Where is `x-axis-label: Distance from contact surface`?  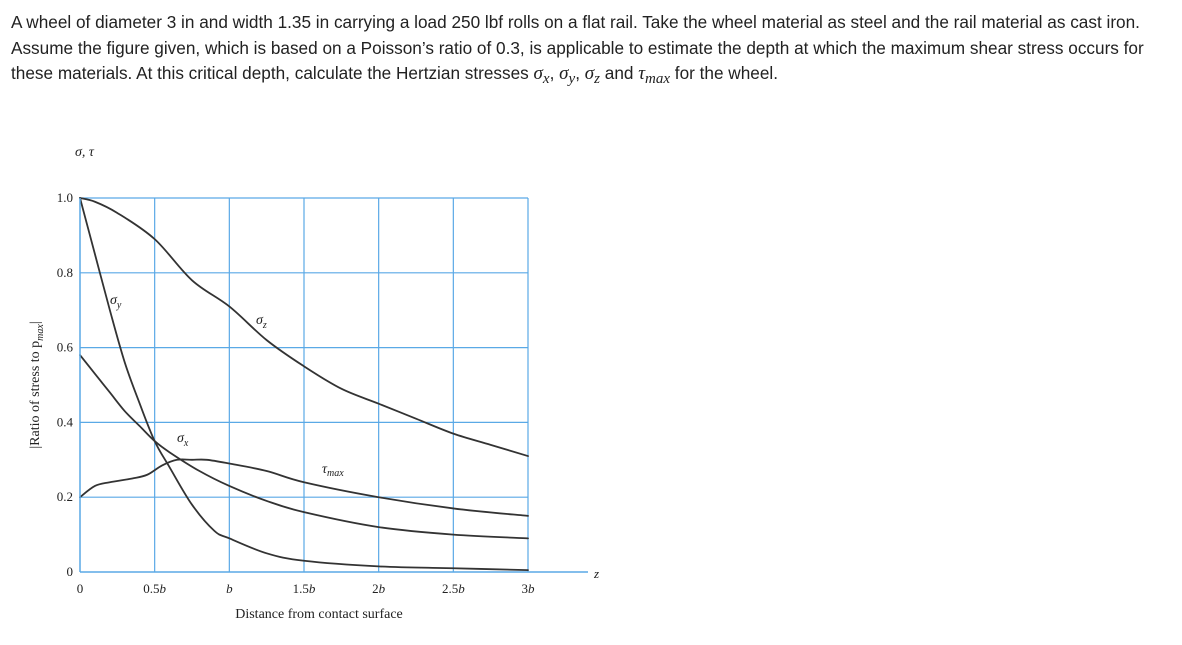 x-axis-label: Distance from contact surface is located at coordinates (319, 614).